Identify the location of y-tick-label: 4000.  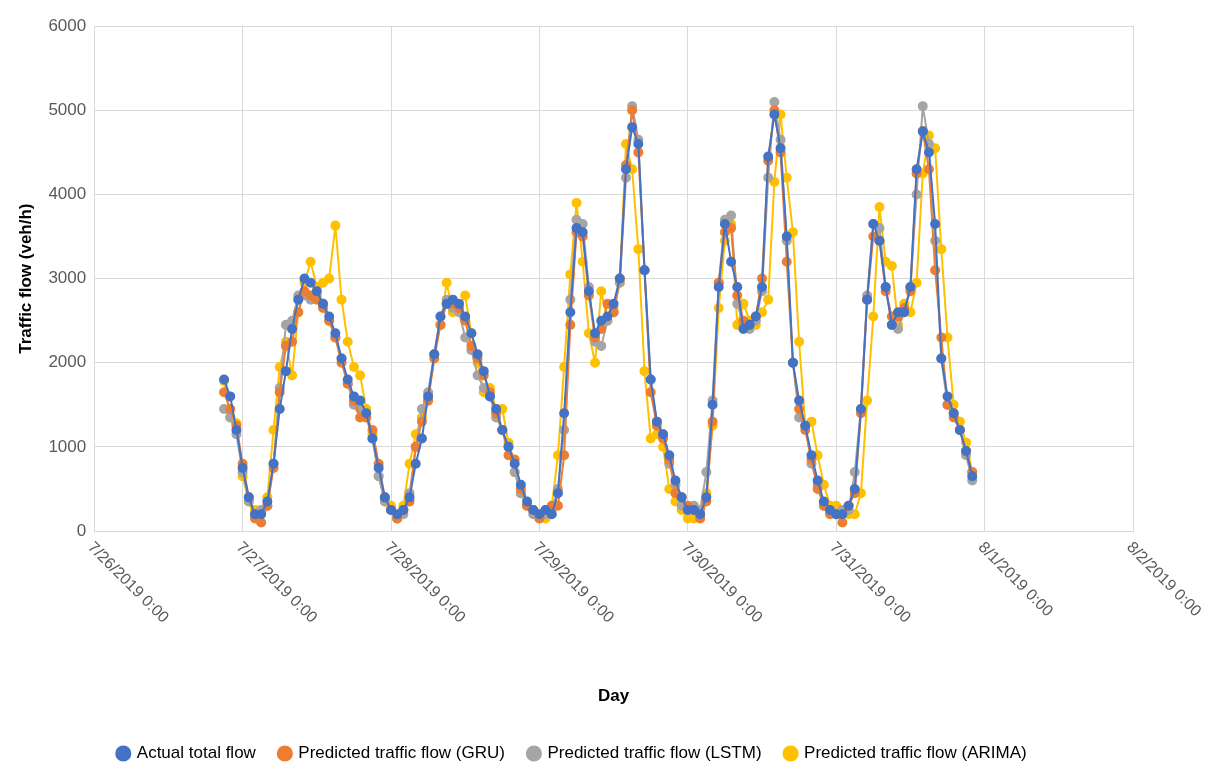
(67, 194).